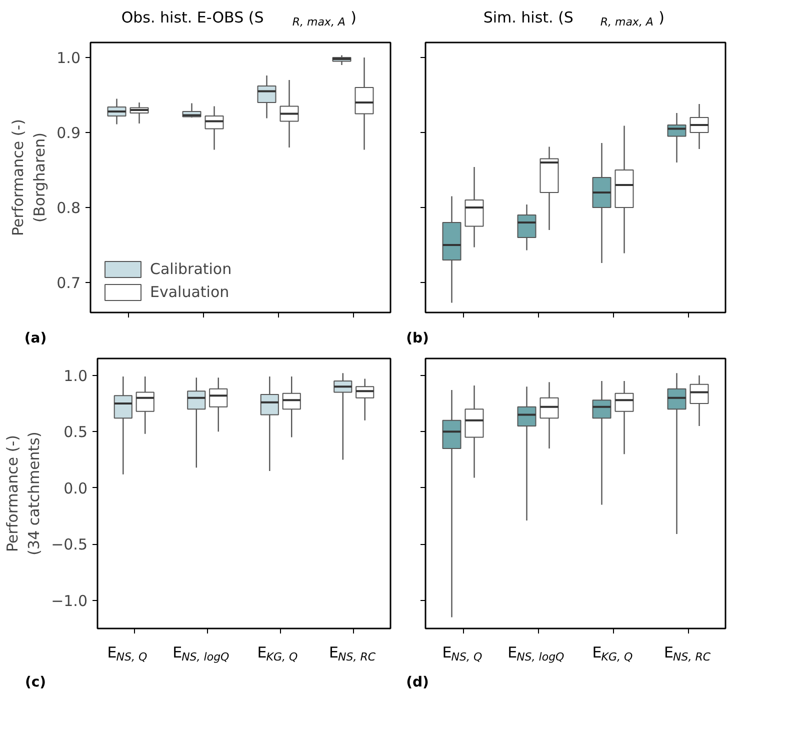  Describe the element at coordinates (417, 338) in the screenshot. I see `text: (b)` at that location.